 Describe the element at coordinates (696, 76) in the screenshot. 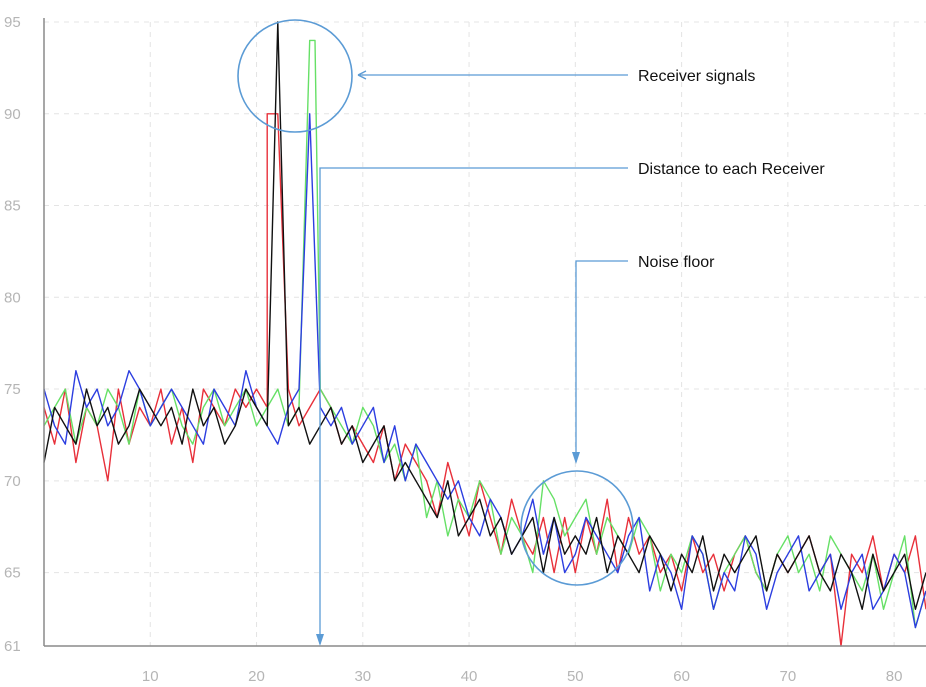

I see `receiver-signals-label: Receiver signals` at that location.